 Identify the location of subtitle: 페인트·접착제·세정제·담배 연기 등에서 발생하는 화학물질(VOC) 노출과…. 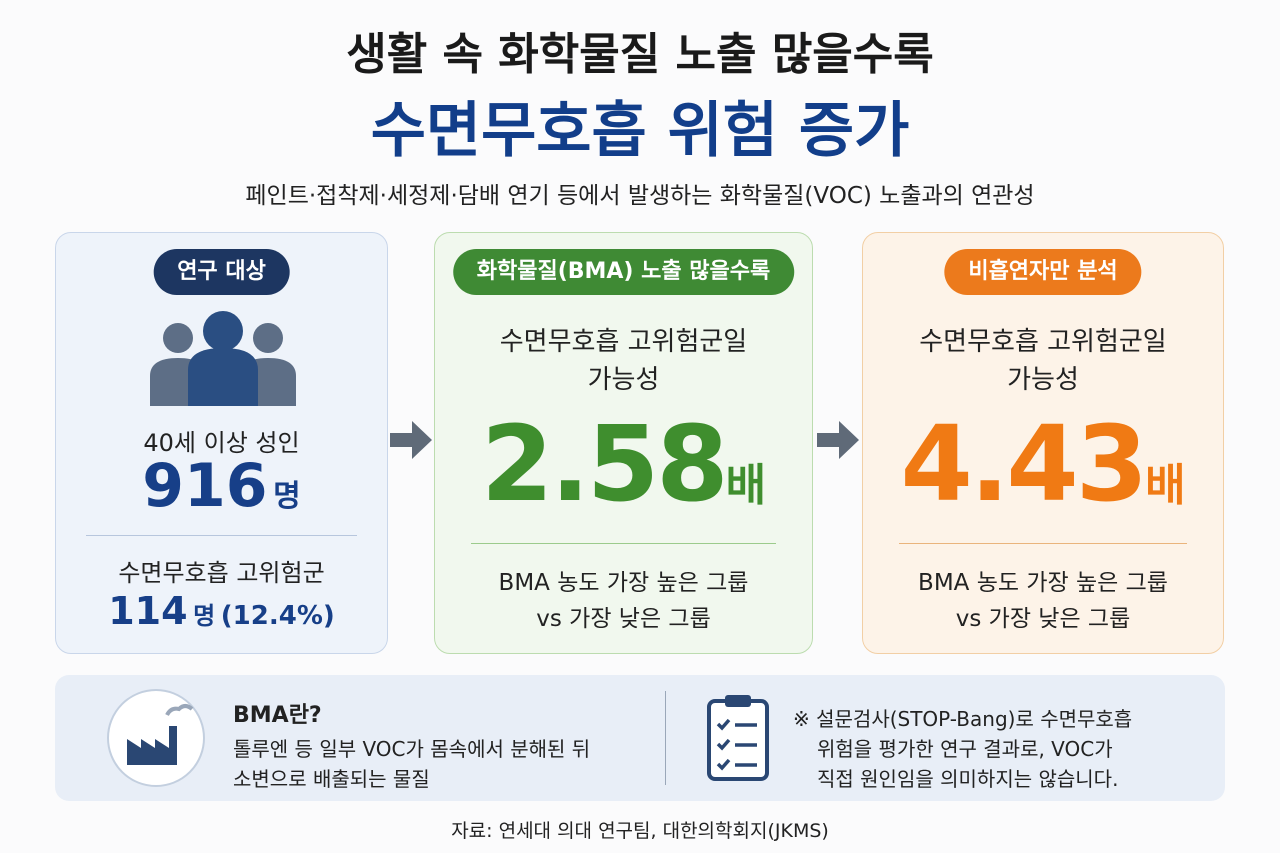
(640, 196).